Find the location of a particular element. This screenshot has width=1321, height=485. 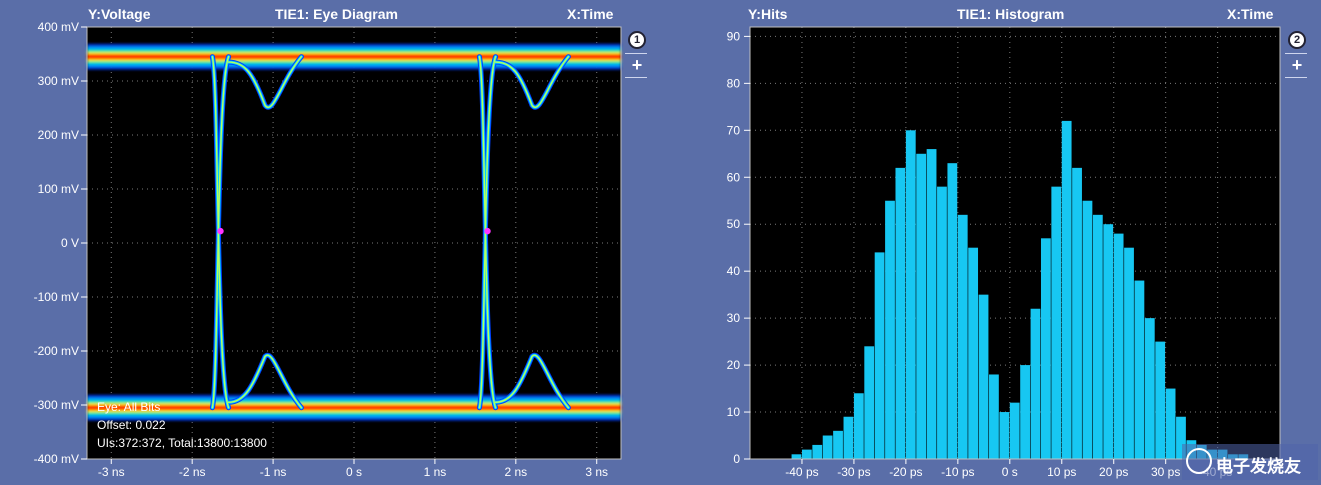

hist-y-tick-label: 70 is located at coordinates (734, 130).